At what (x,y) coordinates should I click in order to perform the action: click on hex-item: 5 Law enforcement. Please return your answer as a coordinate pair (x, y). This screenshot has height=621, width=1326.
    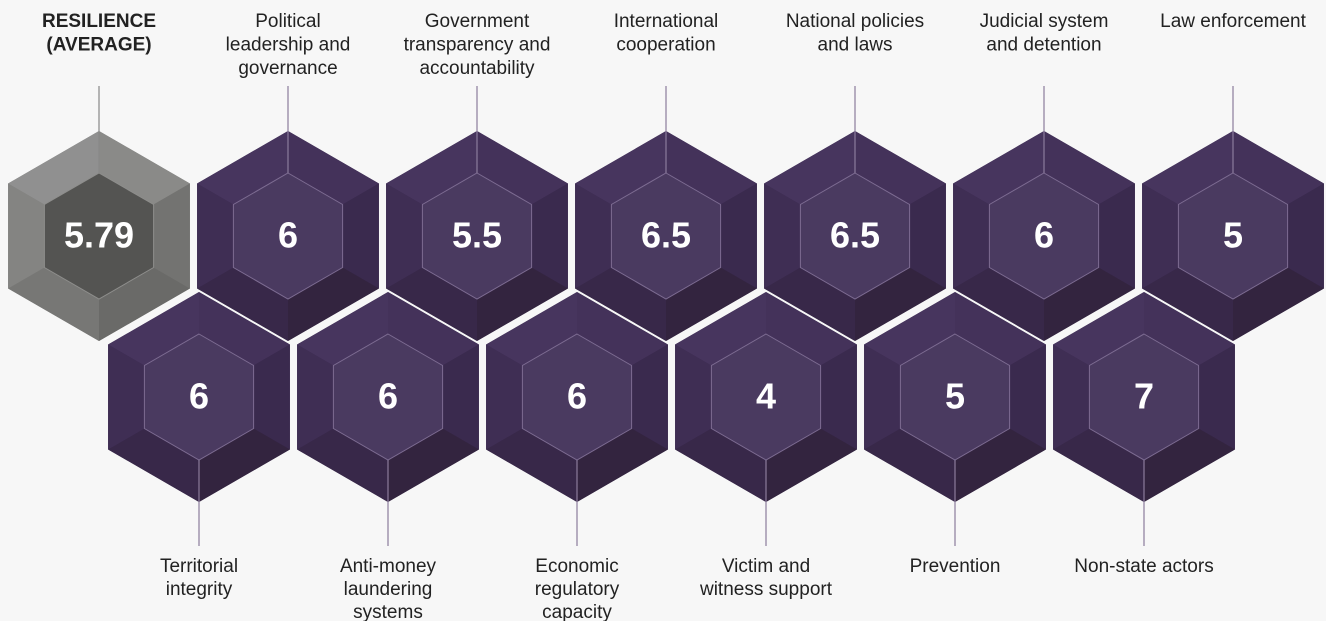
    Looking at the image, I should click on (1233, 176).